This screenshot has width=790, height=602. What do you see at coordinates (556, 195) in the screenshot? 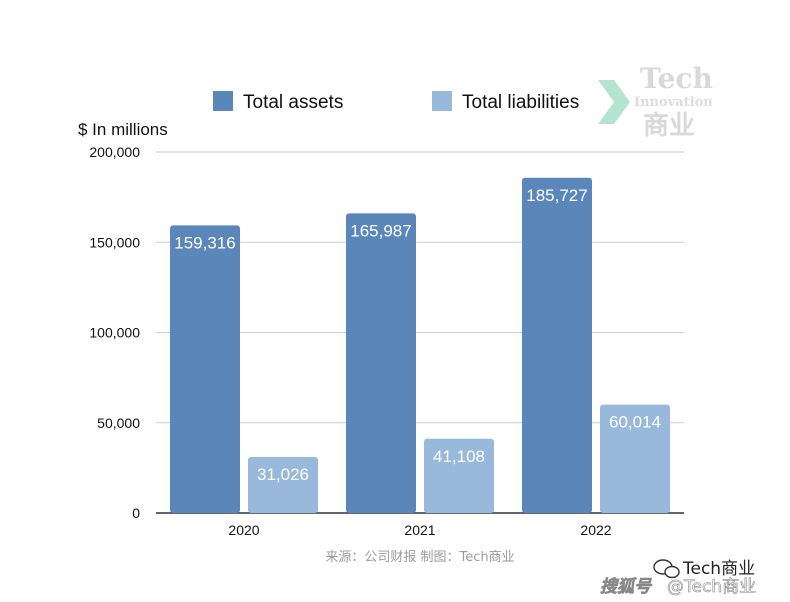
I see `data-label: 185,727` at bounding box center [556, 195].